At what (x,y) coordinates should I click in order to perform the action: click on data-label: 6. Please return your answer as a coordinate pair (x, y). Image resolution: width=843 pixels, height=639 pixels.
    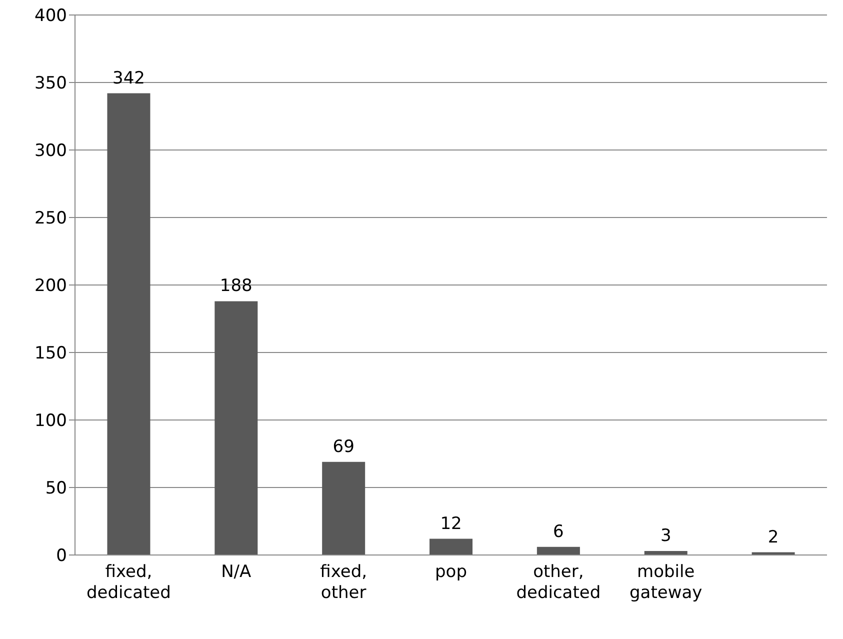
    Looking at the image, I should click on (558, 532).